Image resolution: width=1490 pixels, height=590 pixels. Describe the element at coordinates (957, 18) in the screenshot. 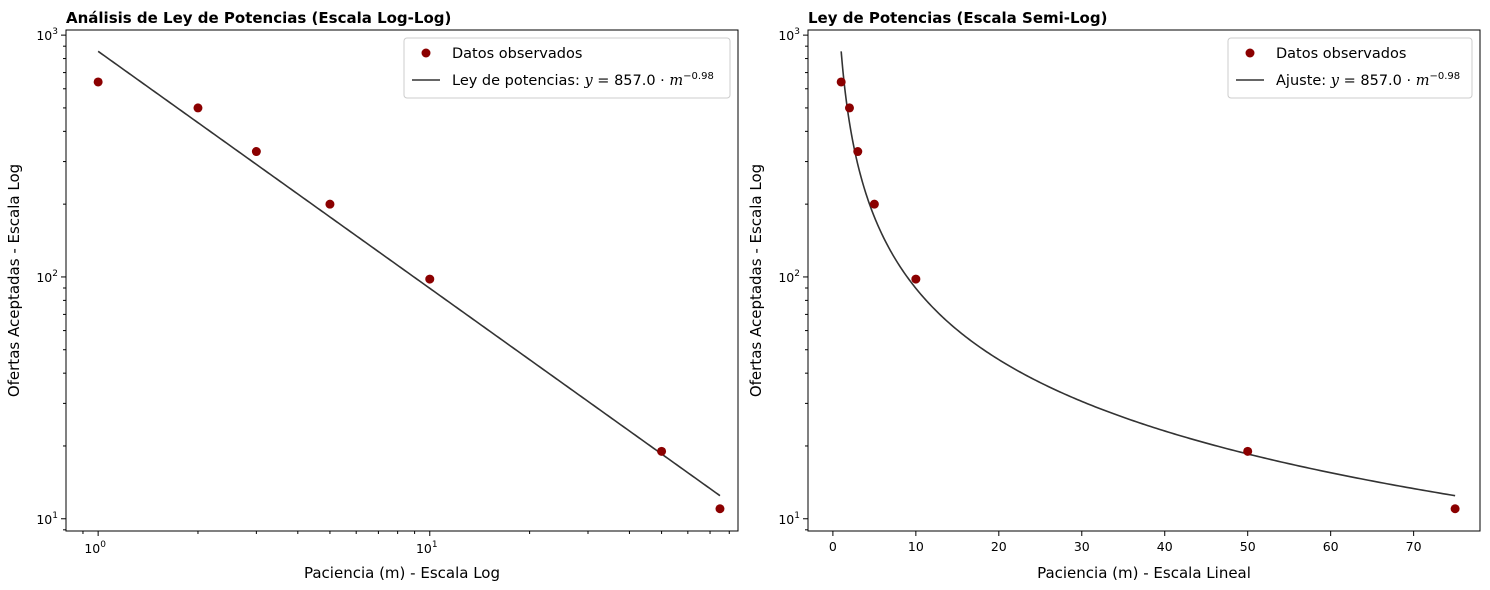

I see `chart-title: Ley de Potencias (Escala Semi-Log)` at that location.